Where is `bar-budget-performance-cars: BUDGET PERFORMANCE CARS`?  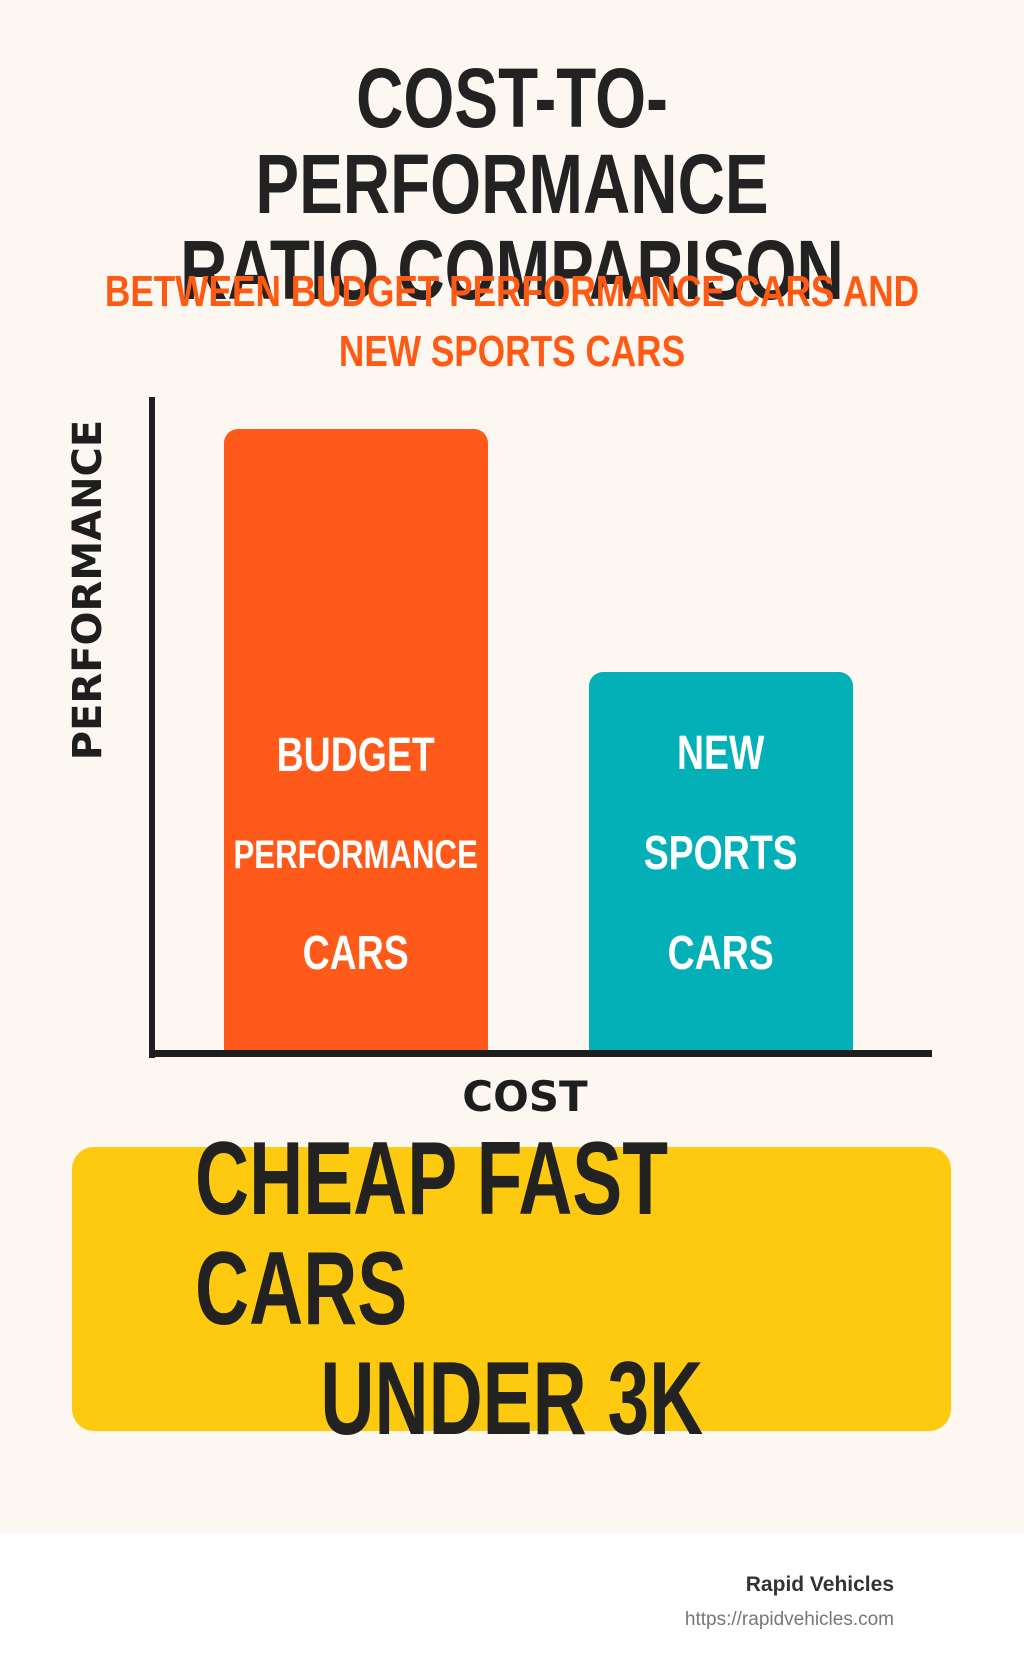
bar-budget-performance-cars: BUDGET PERFORMANCE CARS is located at coordinates (356, 740).